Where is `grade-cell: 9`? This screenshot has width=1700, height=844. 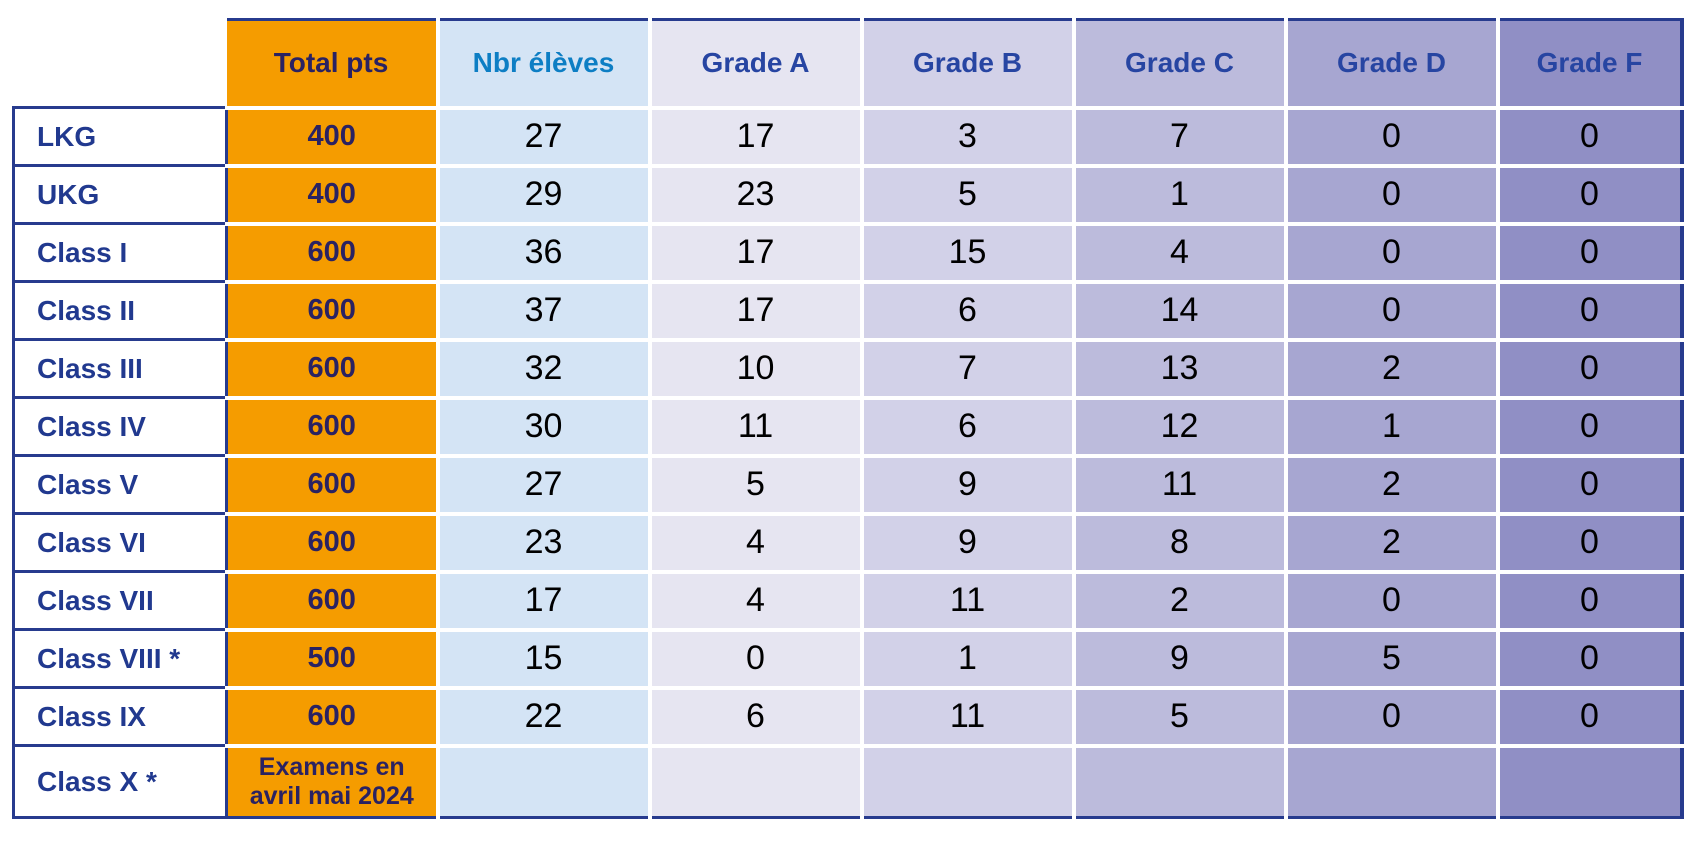
grade-cell: 9 is located at coordinates (968, 485).